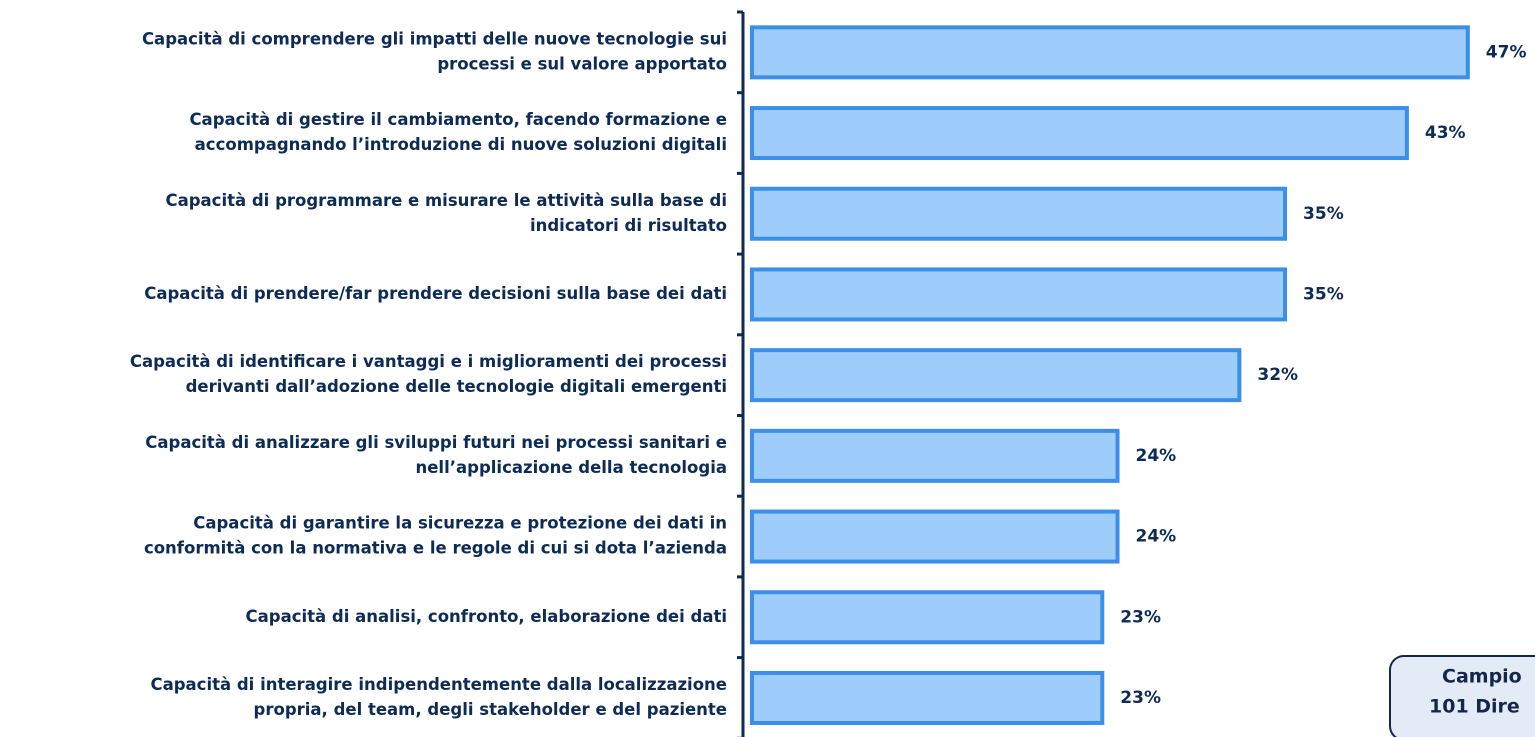 This screenshot has width=1535, height=737. Describe the element at coordinates (1277, 375) in the screenshot. I see `value-label: 32%` at that location.